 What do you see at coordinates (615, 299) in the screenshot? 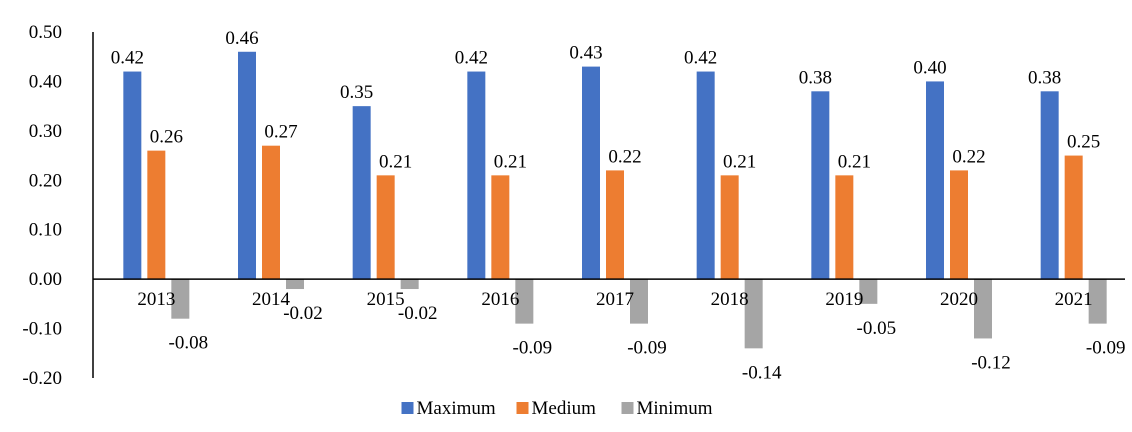
I see `x-tick-label: 2017` at bounding box center [615, 299].